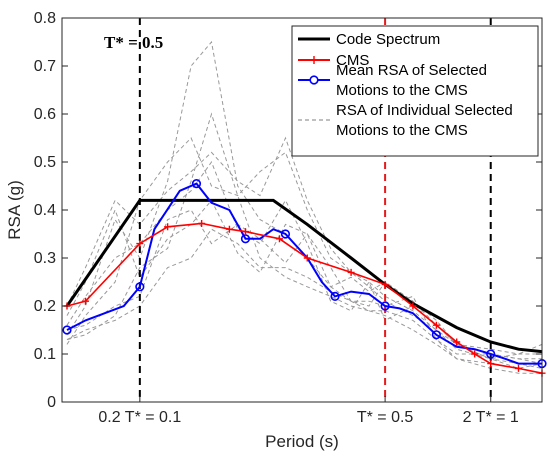 This screenshot has height=456, width=550. What do you see at coordinates (45, 306) in the screenshot?
I see `y-tick-label: 0.2` at bounding box center [45, 306].